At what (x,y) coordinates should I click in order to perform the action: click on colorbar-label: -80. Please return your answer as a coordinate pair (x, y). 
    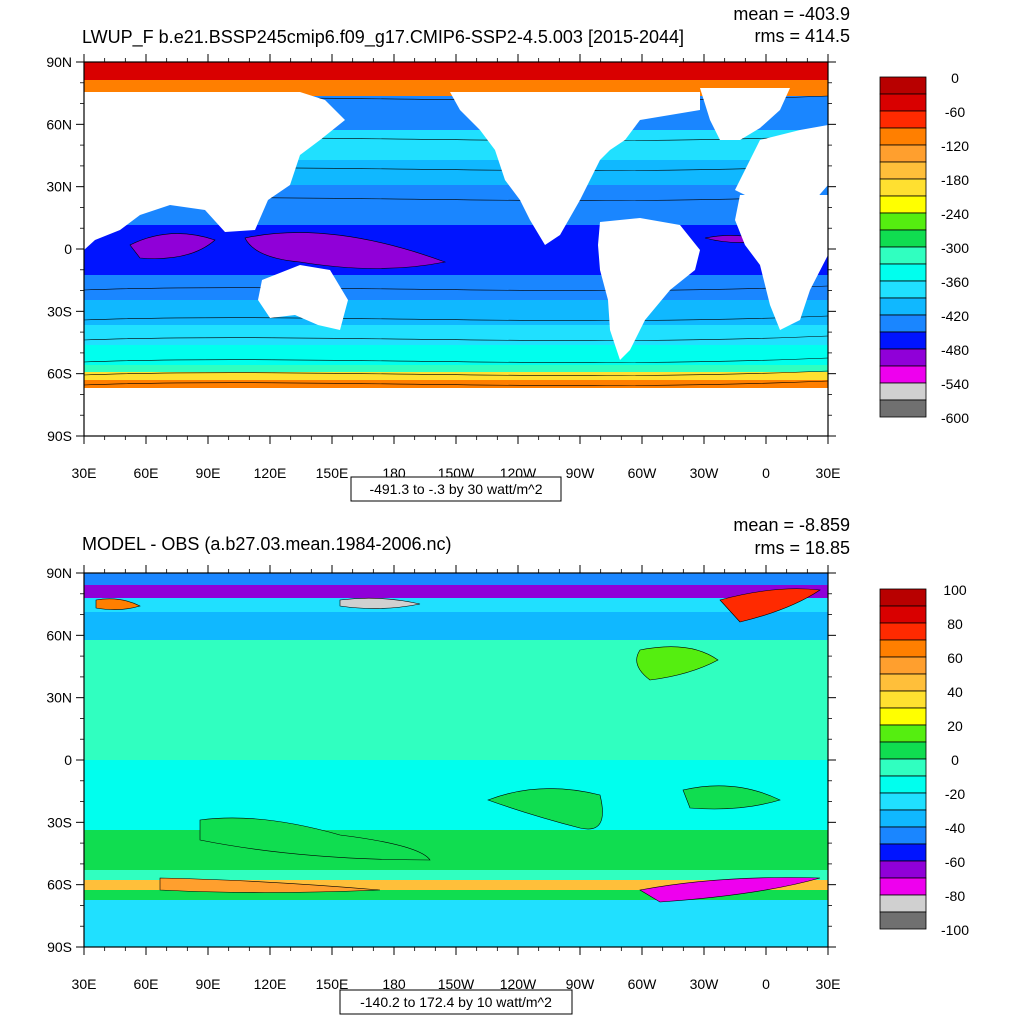
    Looking at the image, I should click on (955, 896).